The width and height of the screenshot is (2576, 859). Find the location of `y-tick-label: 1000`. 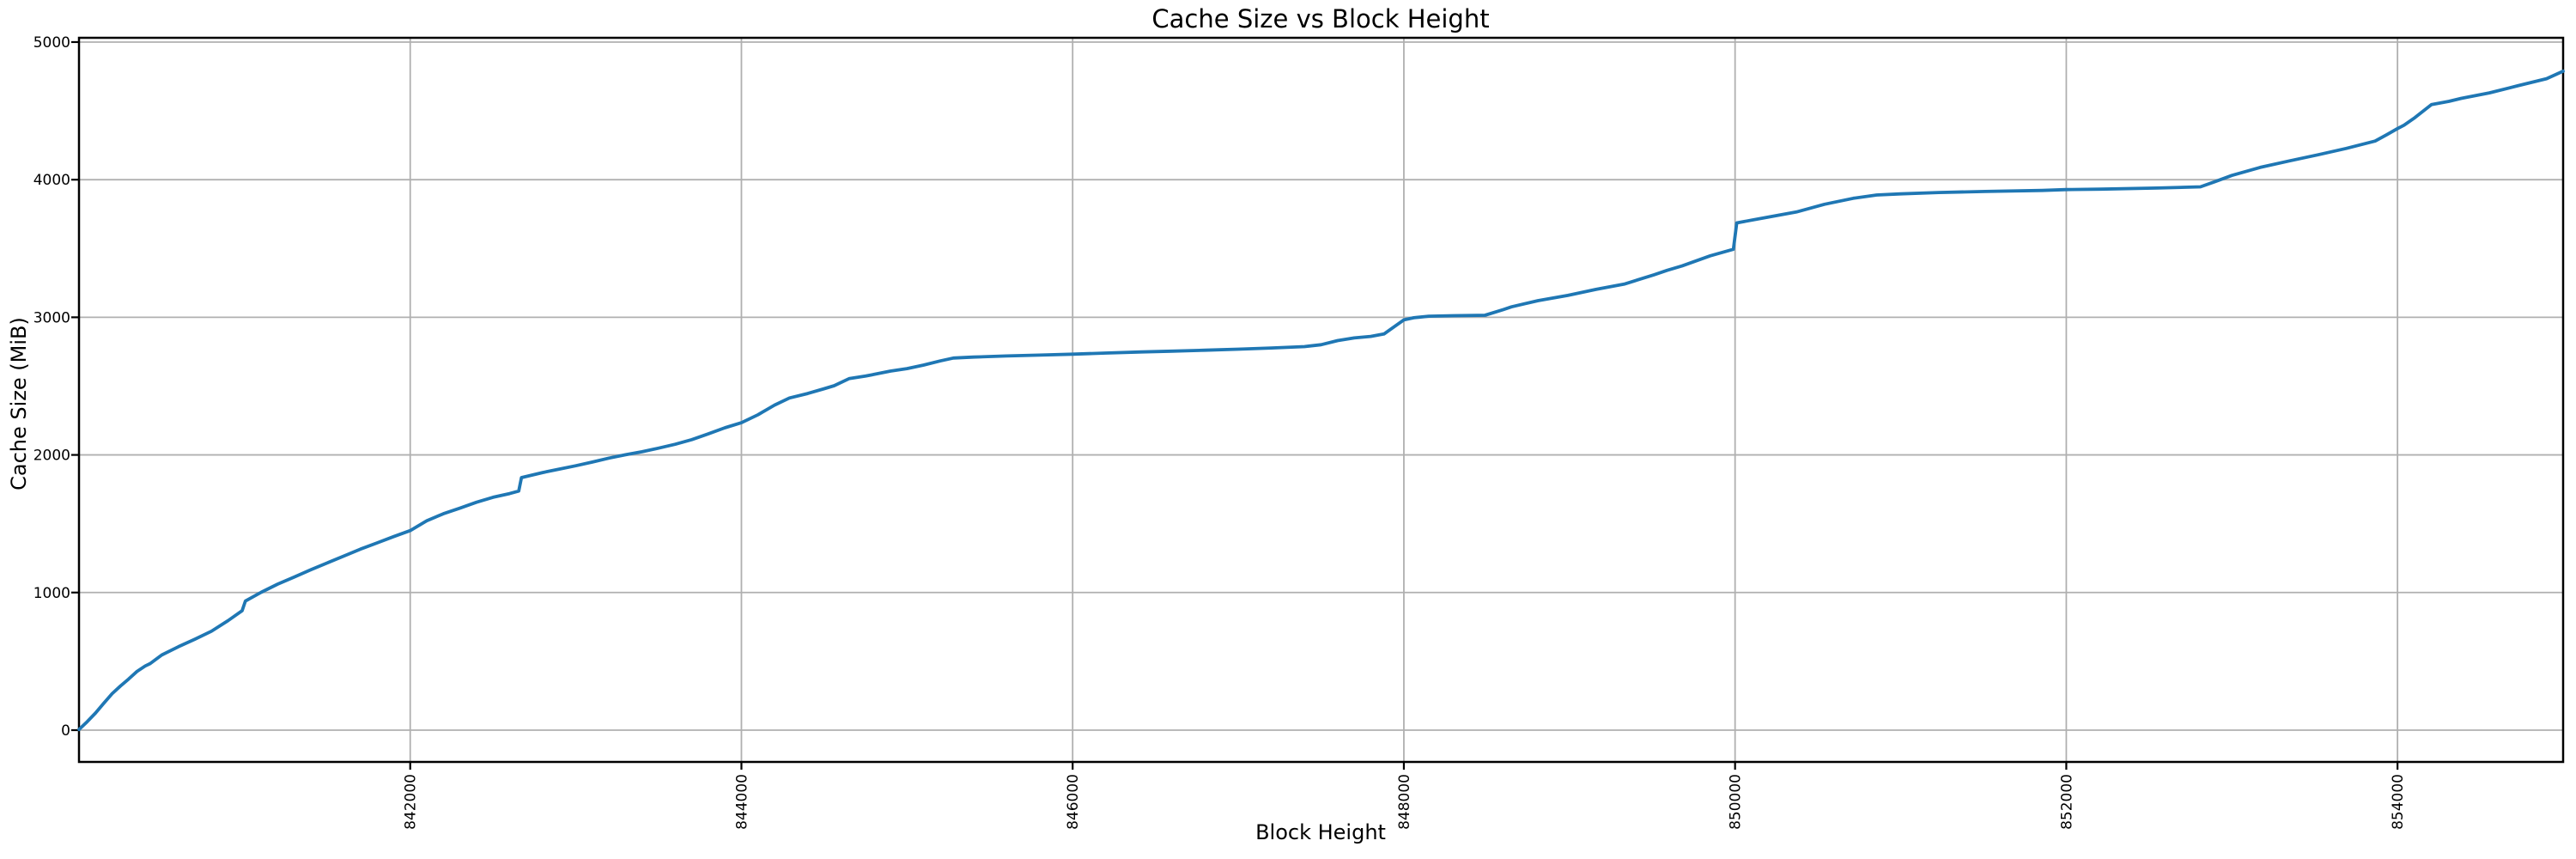

y-tick-label: 1000 is located at coordinates (52, 593).